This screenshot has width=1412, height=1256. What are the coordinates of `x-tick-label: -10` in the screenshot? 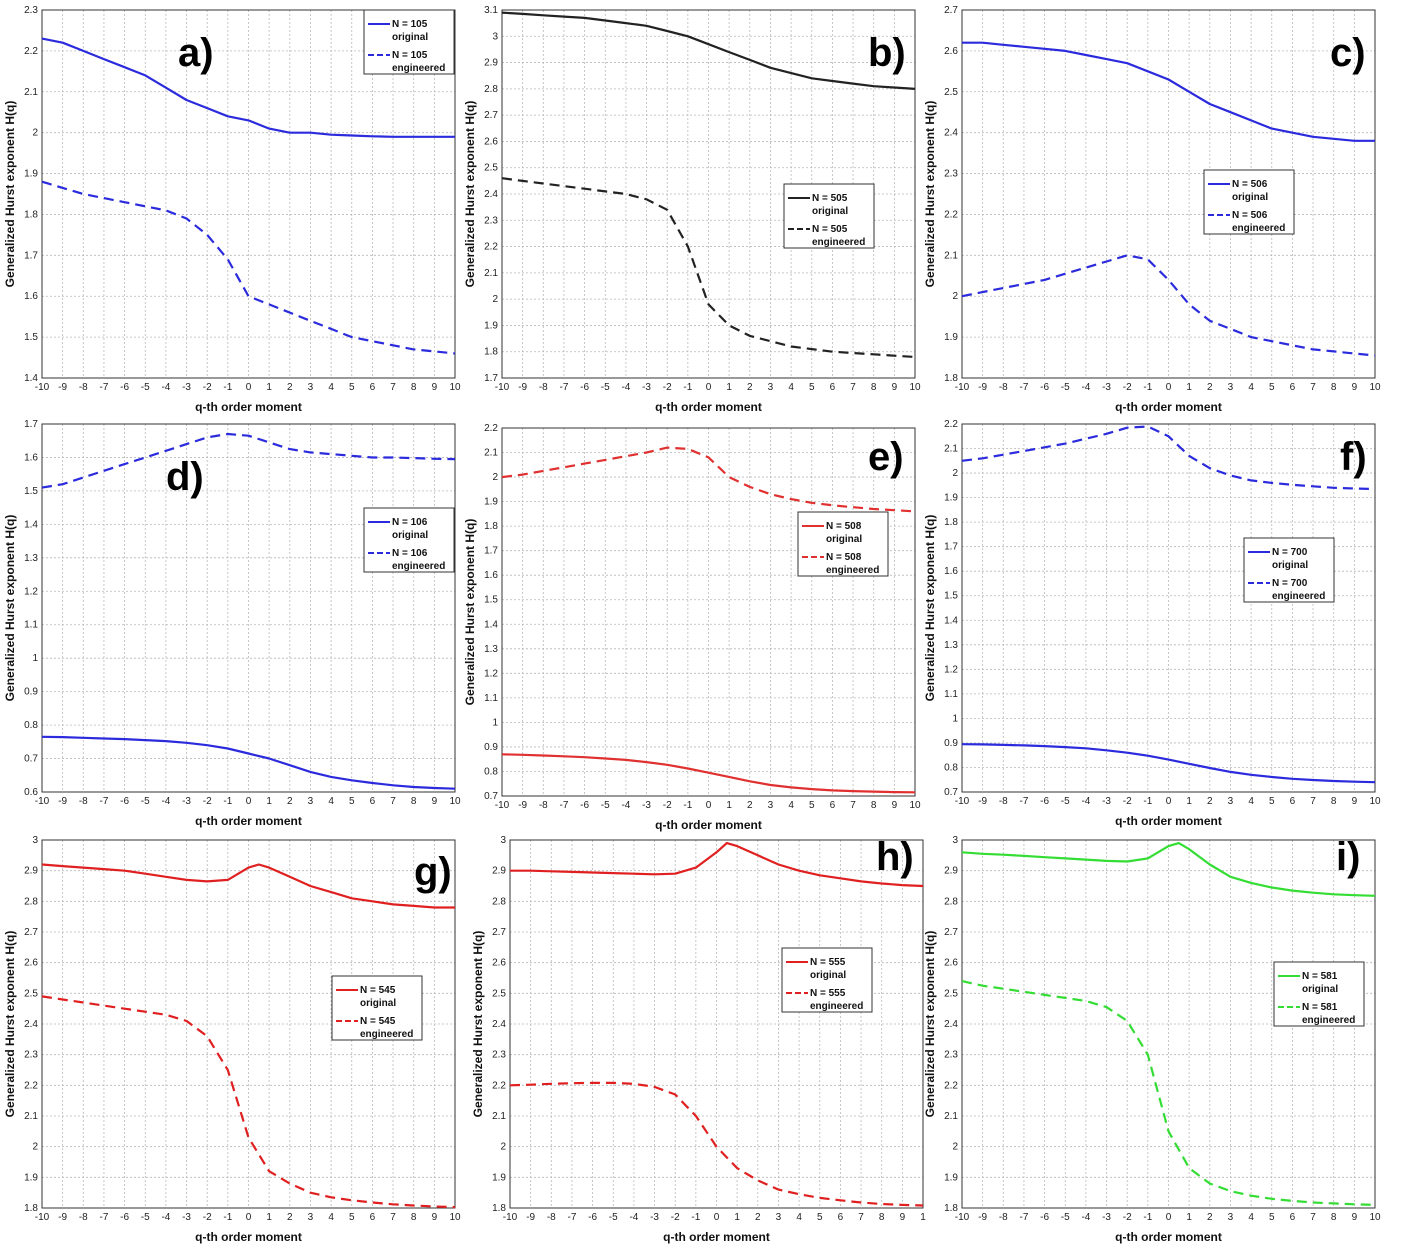 It's located at (42, 1217).